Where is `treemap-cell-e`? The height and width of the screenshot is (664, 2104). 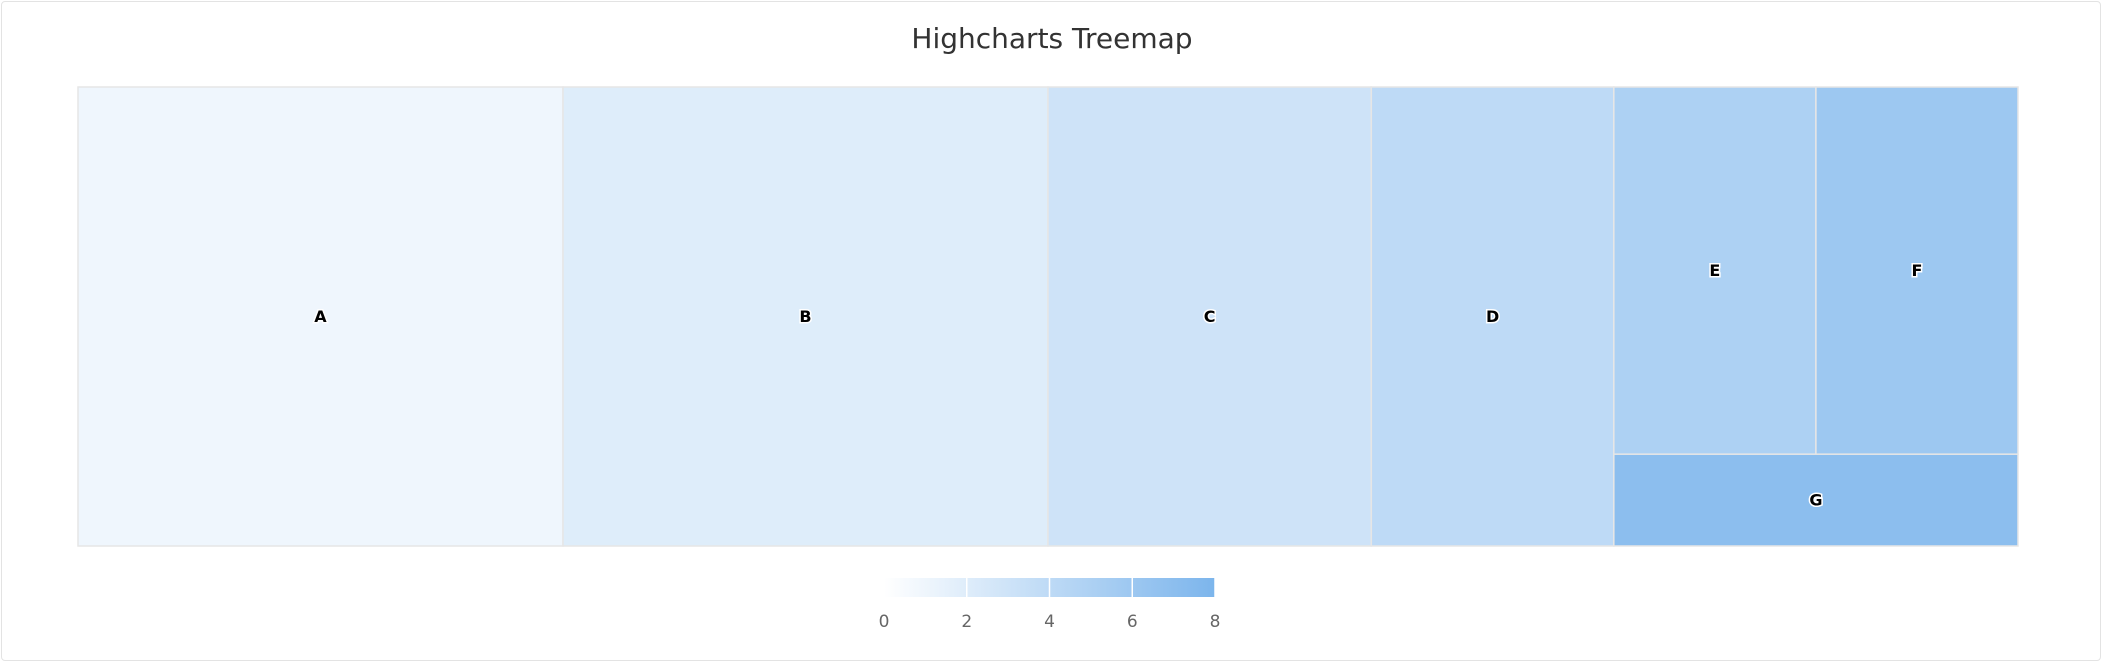
treemap-cell-e is located at coordinates (1715, 270).